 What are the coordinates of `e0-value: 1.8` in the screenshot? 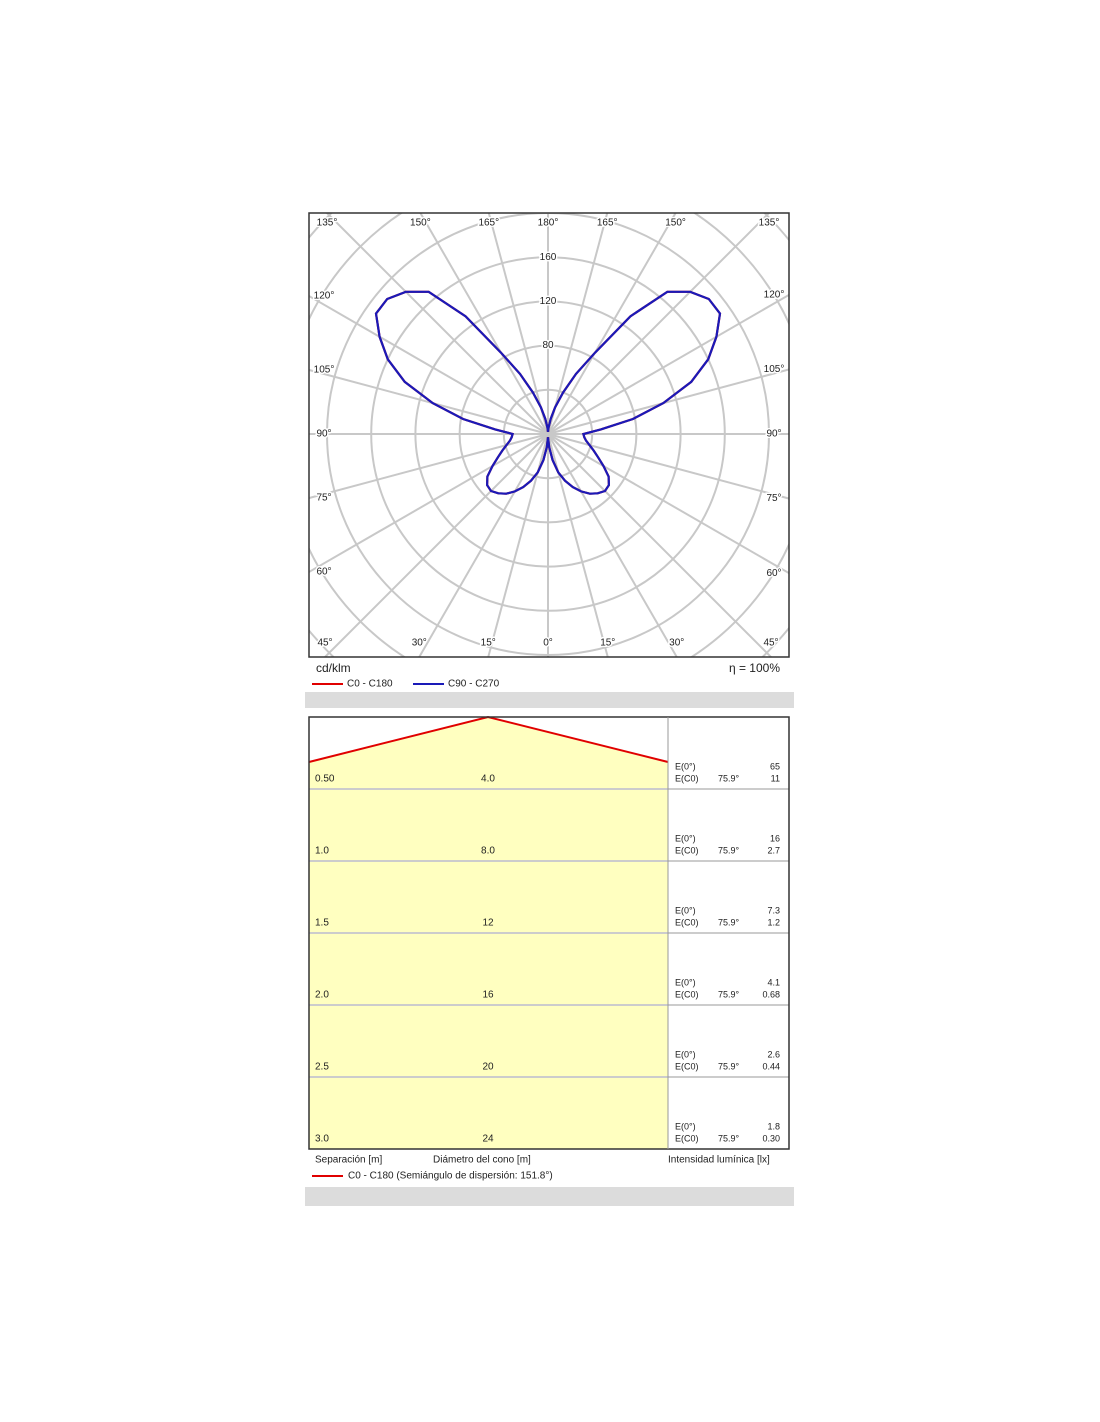 It's located at (773, 1126).